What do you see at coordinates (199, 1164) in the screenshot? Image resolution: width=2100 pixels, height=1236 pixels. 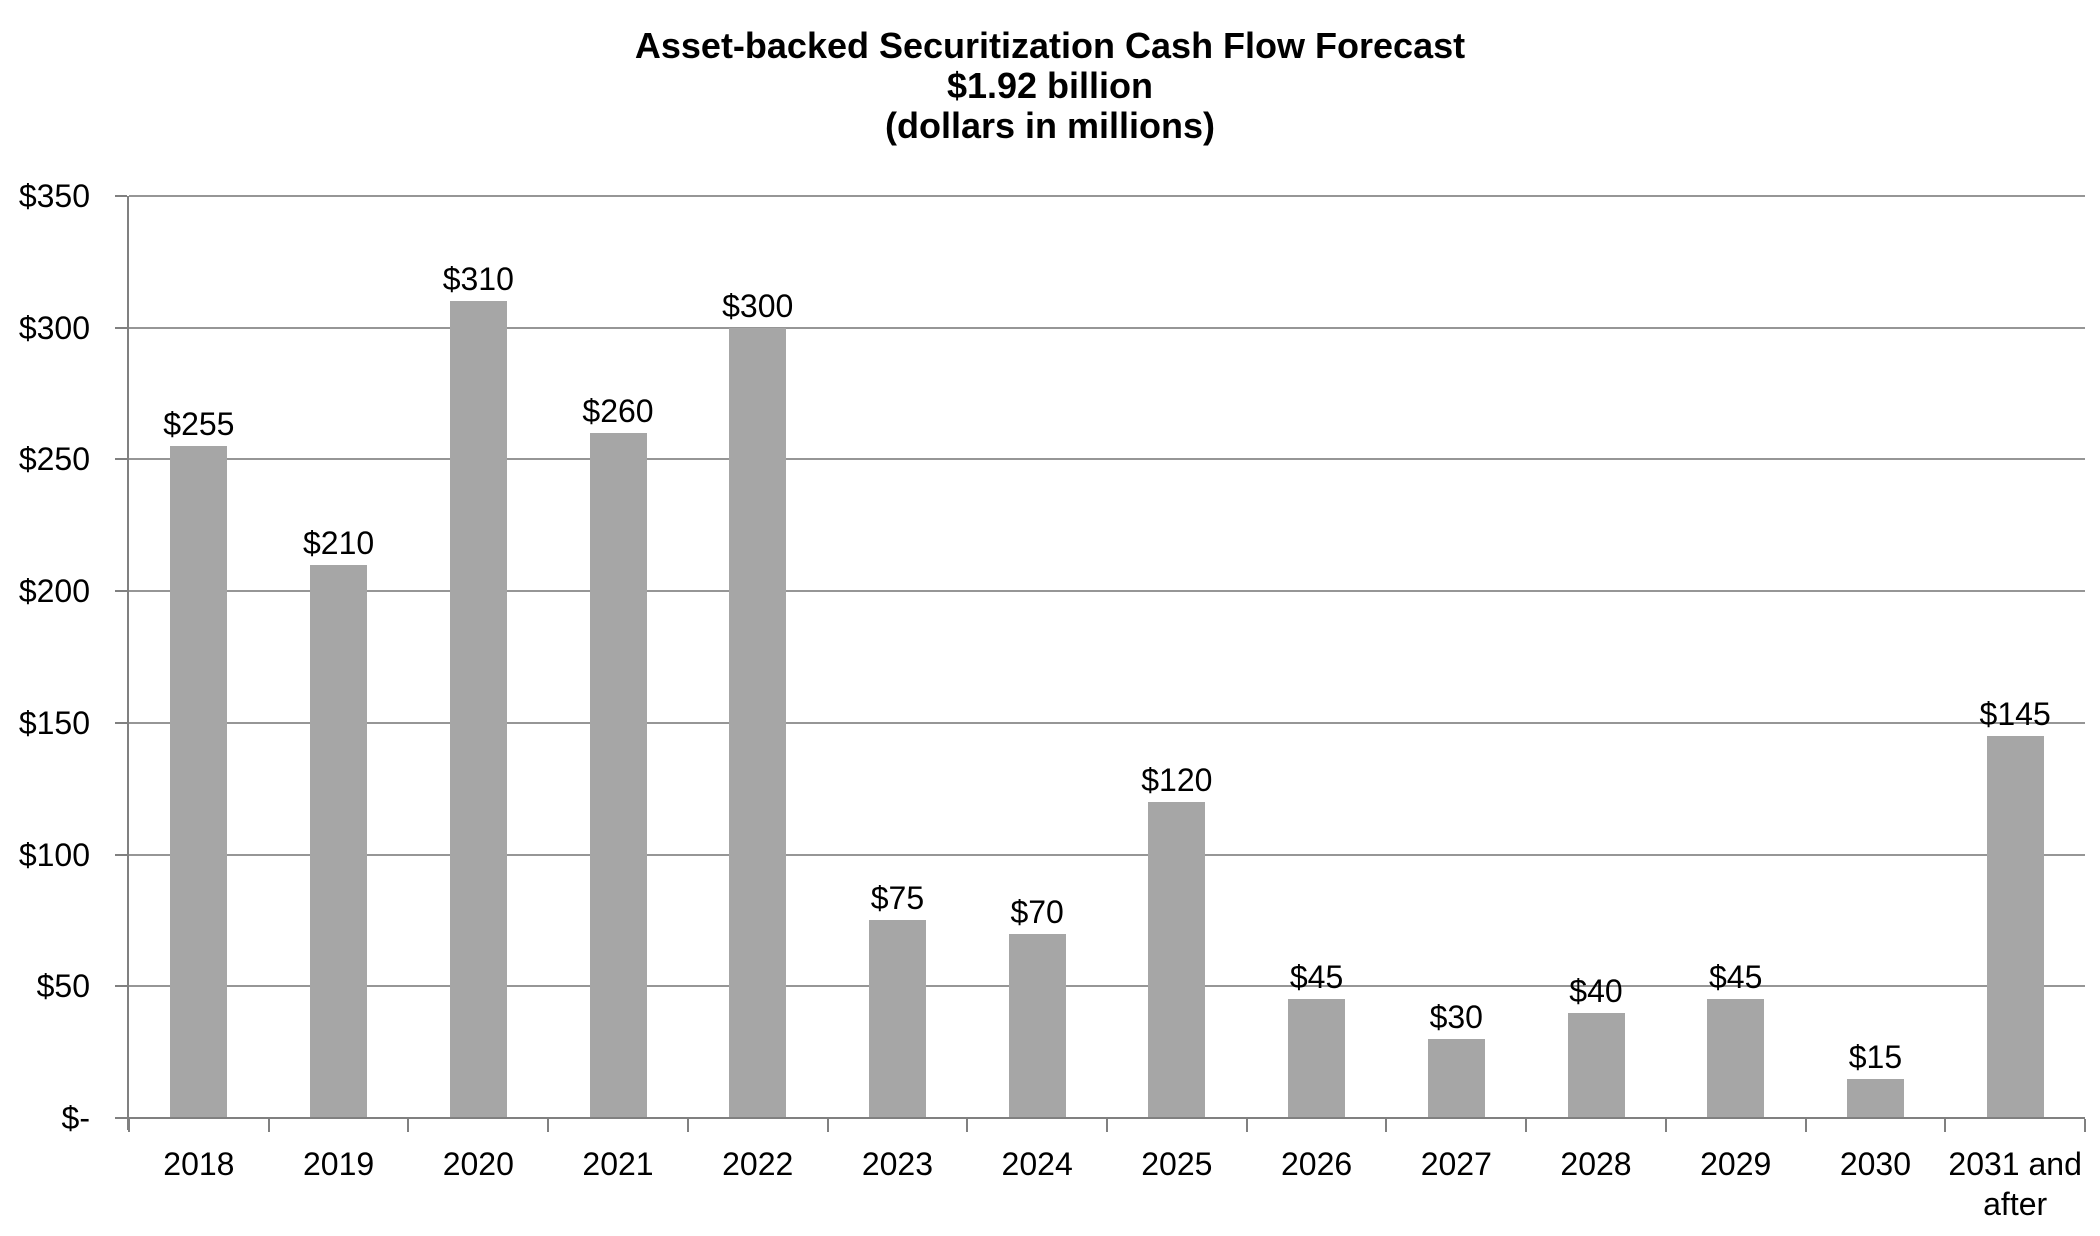 I see `x-category-label: 2018` at bounding box center [199, 1164].